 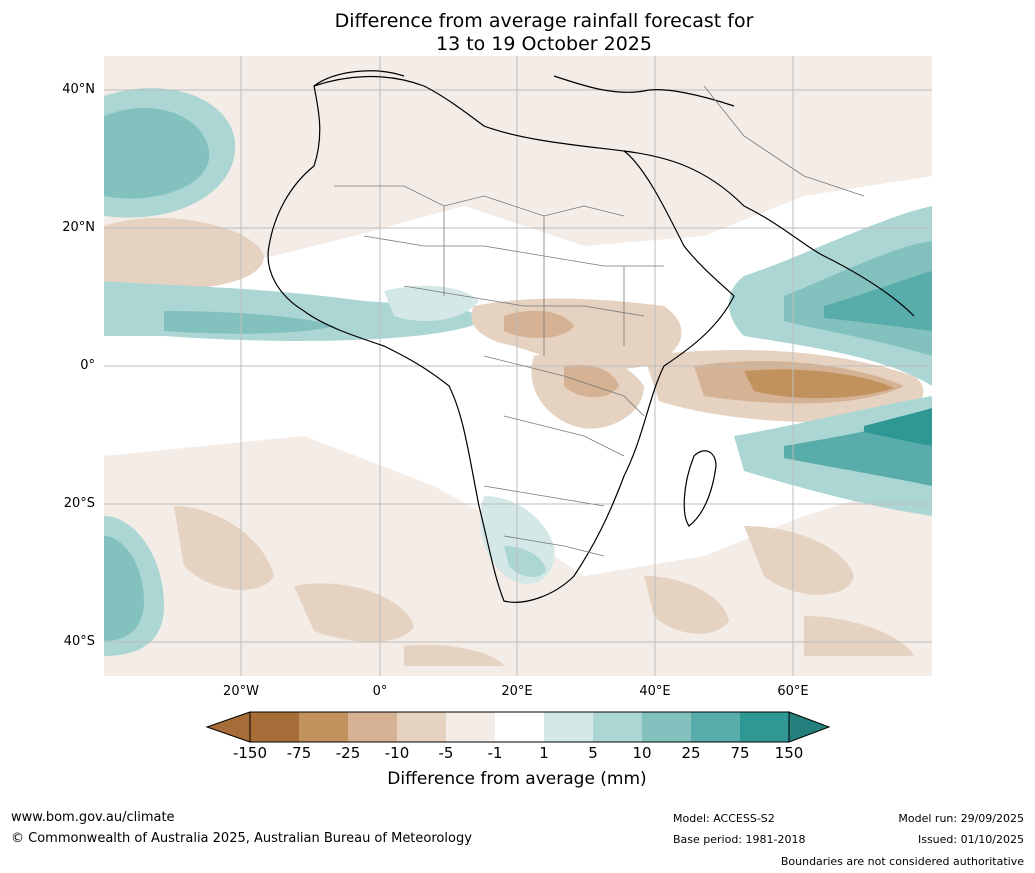 I want to click on colorbar-title: Difference from average (mm), so click(x=517, y=779).